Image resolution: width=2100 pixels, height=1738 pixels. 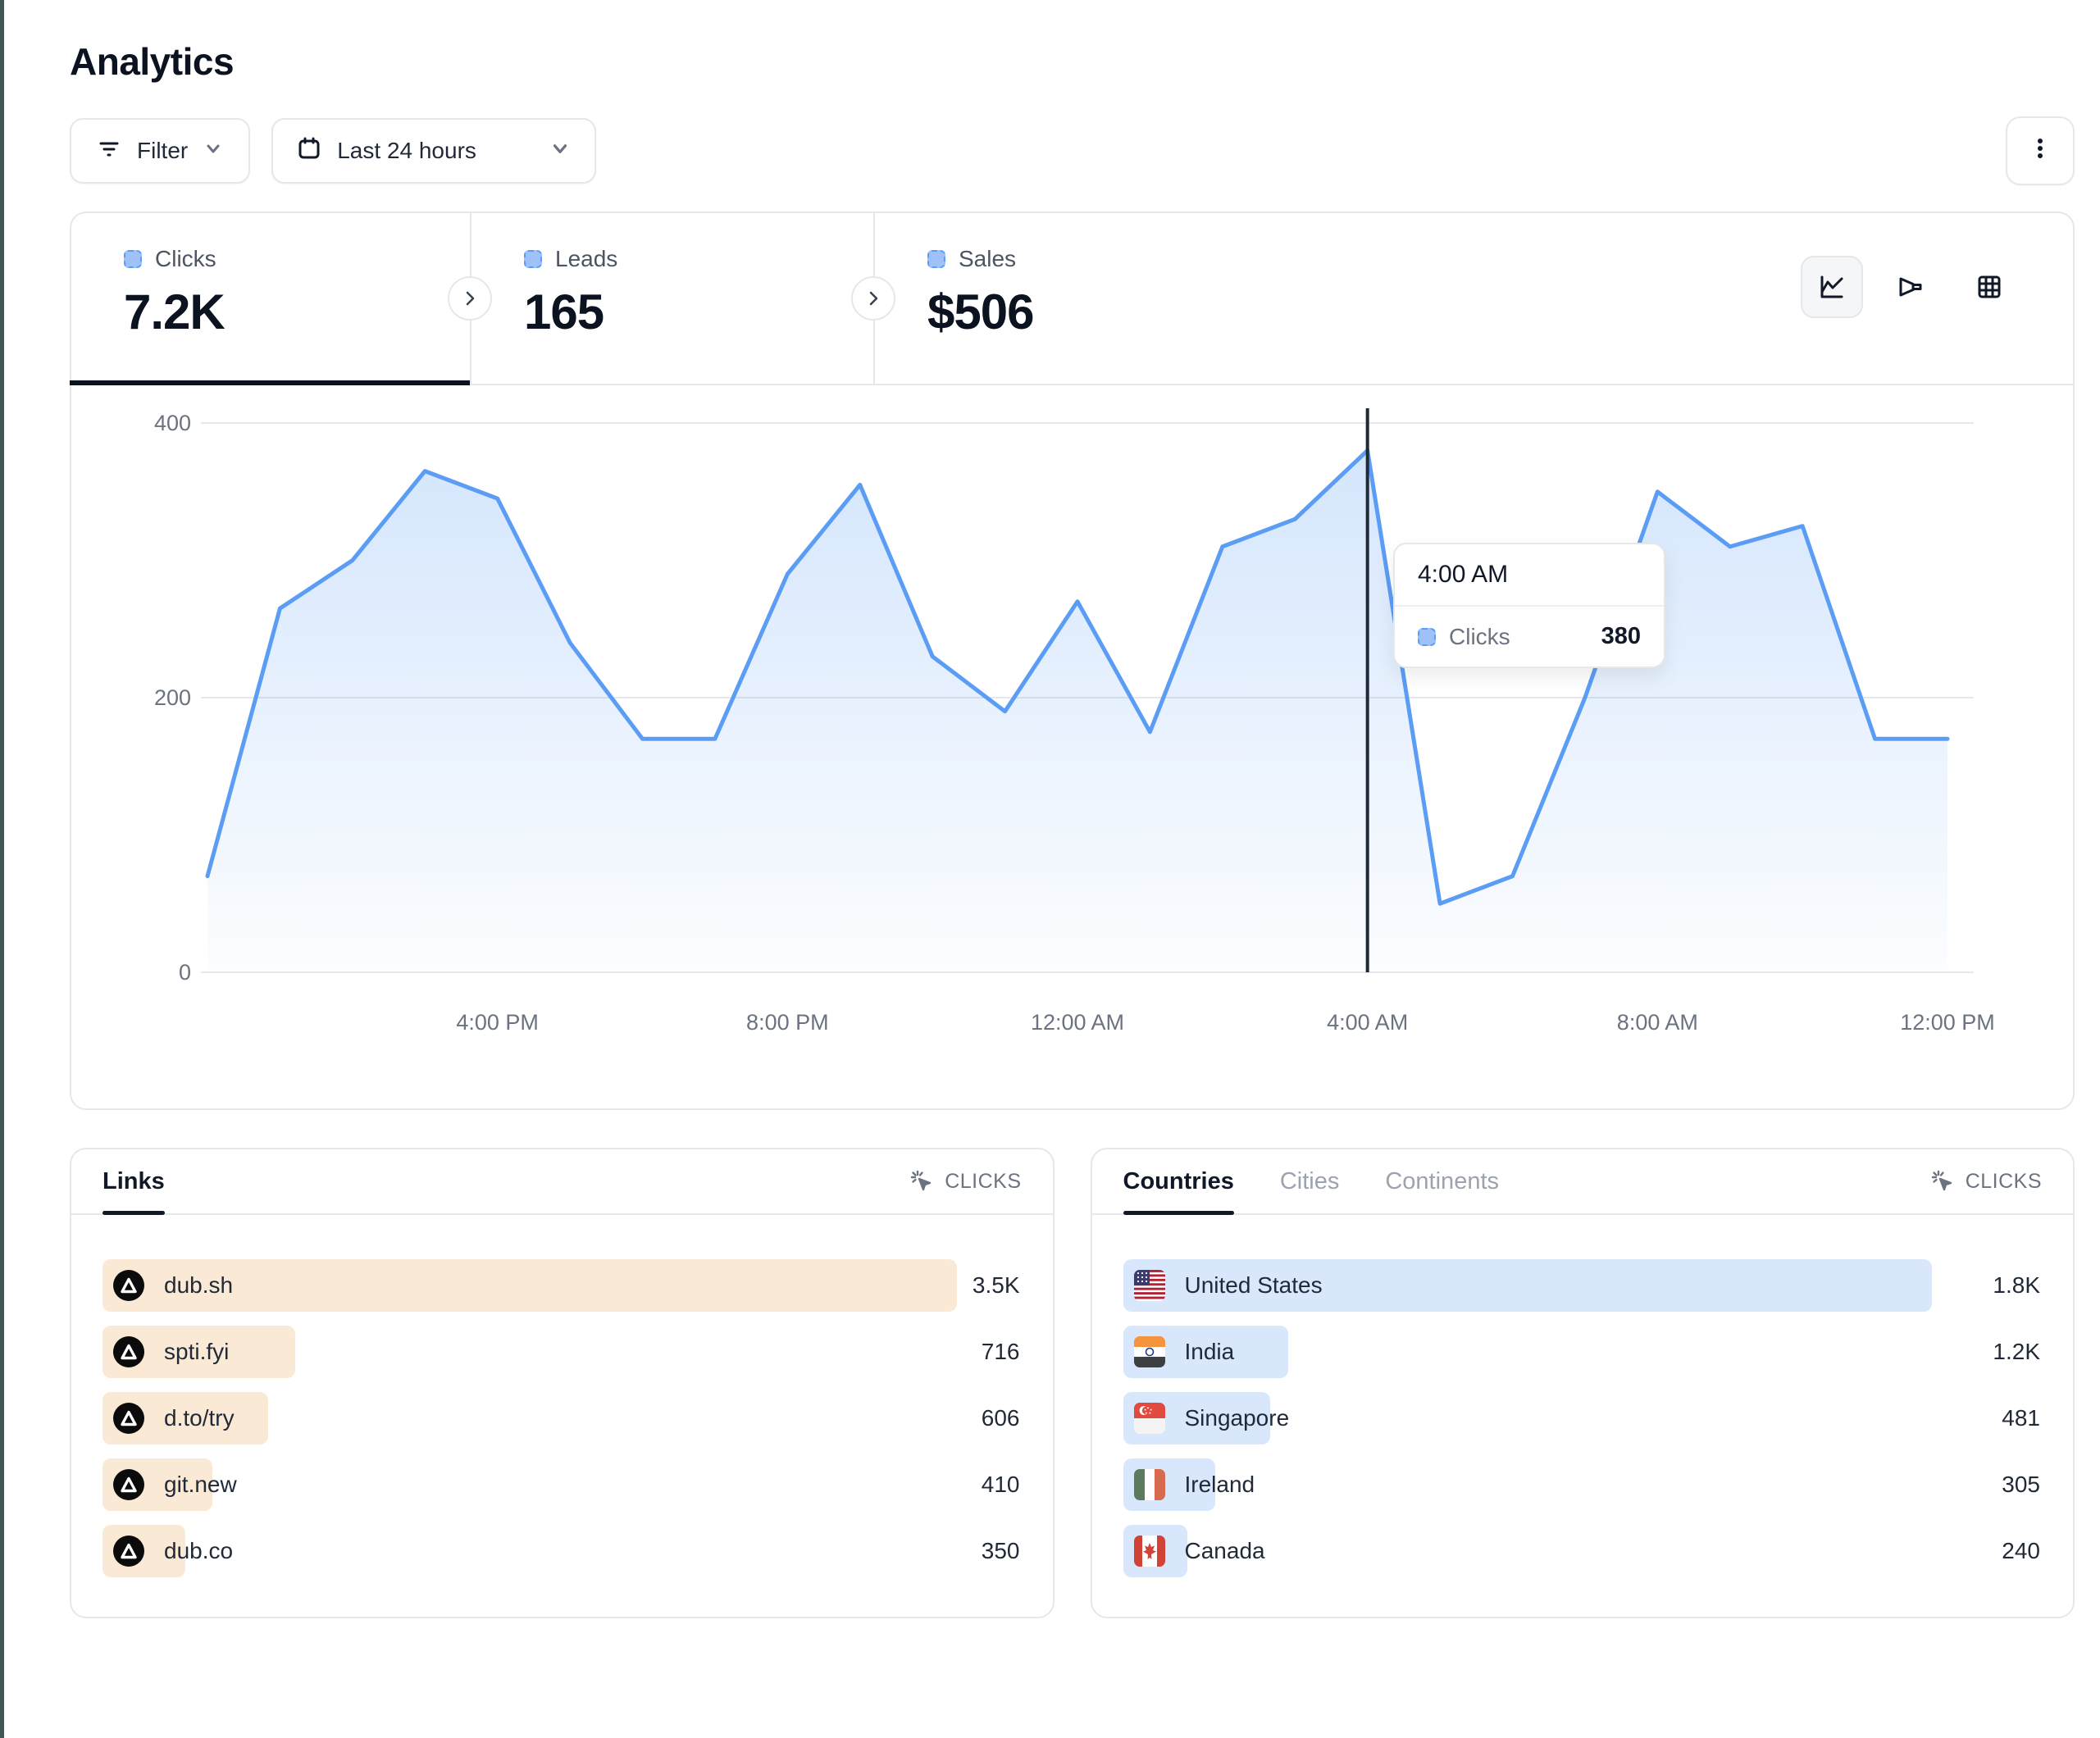 I want to click on tab-countries: Countries, so click(x=1179, y=1182).